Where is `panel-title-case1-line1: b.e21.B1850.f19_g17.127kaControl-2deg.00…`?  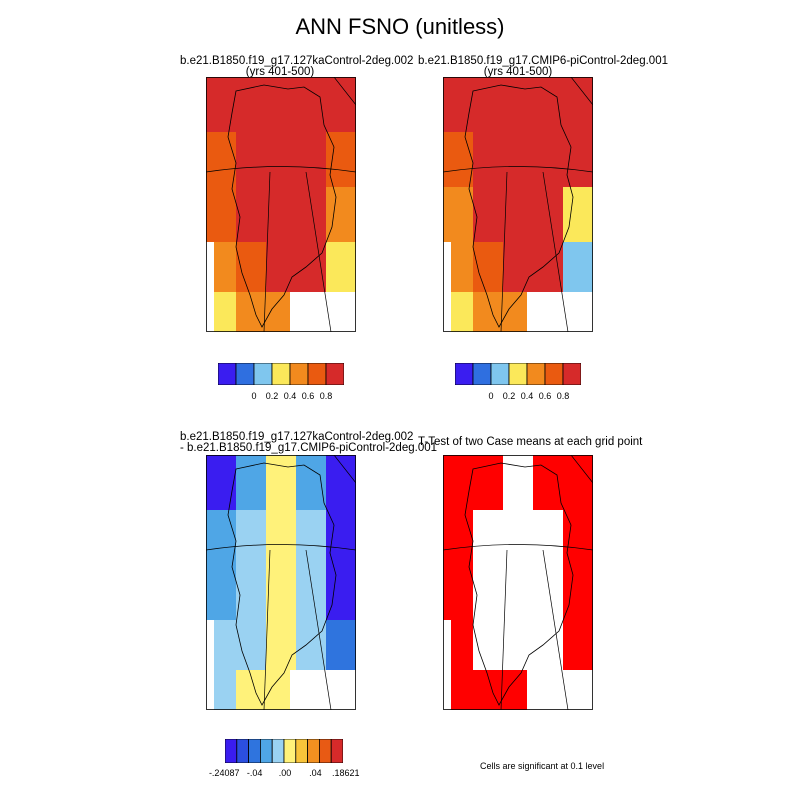
panel-title-case1-line1: b.e21.B1850.f19_g17.127kaControl-2deg.00… is located at coordinates (297, 61).